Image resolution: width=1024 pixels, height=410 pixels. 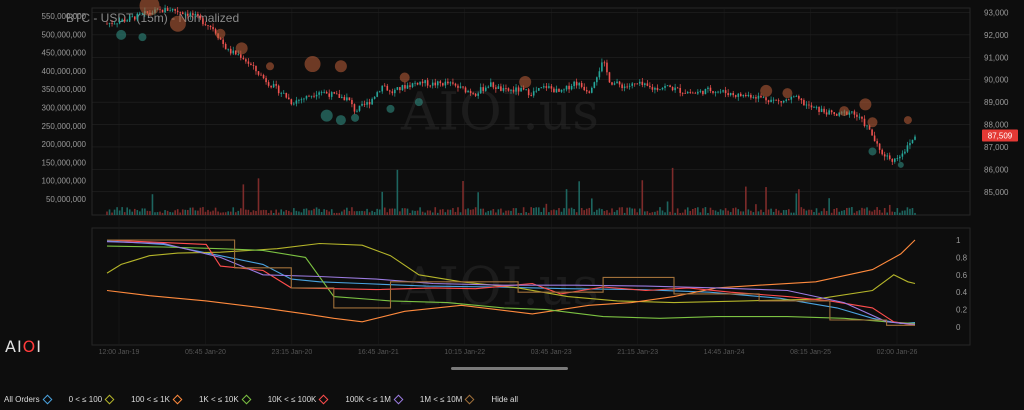 I want to click on legend-item: 0 < ≤ 100, so click(x=92, y=399).